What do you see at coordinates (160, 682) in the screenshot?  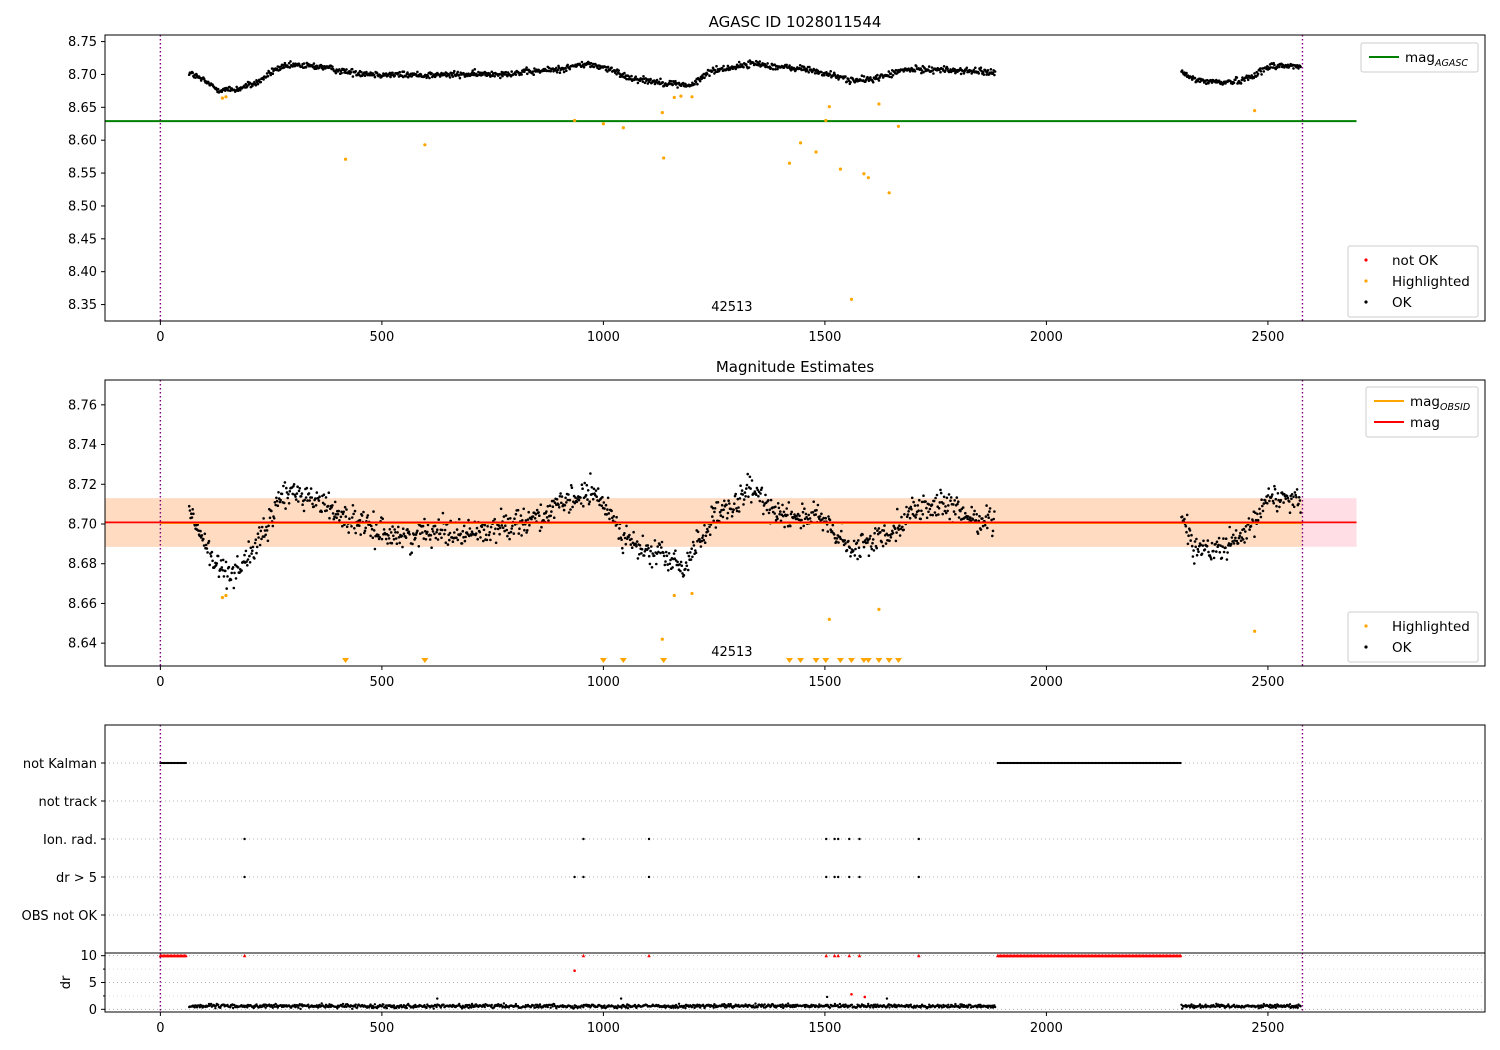 I see `x-tick-label: 0` at bounding box center [160, 682].